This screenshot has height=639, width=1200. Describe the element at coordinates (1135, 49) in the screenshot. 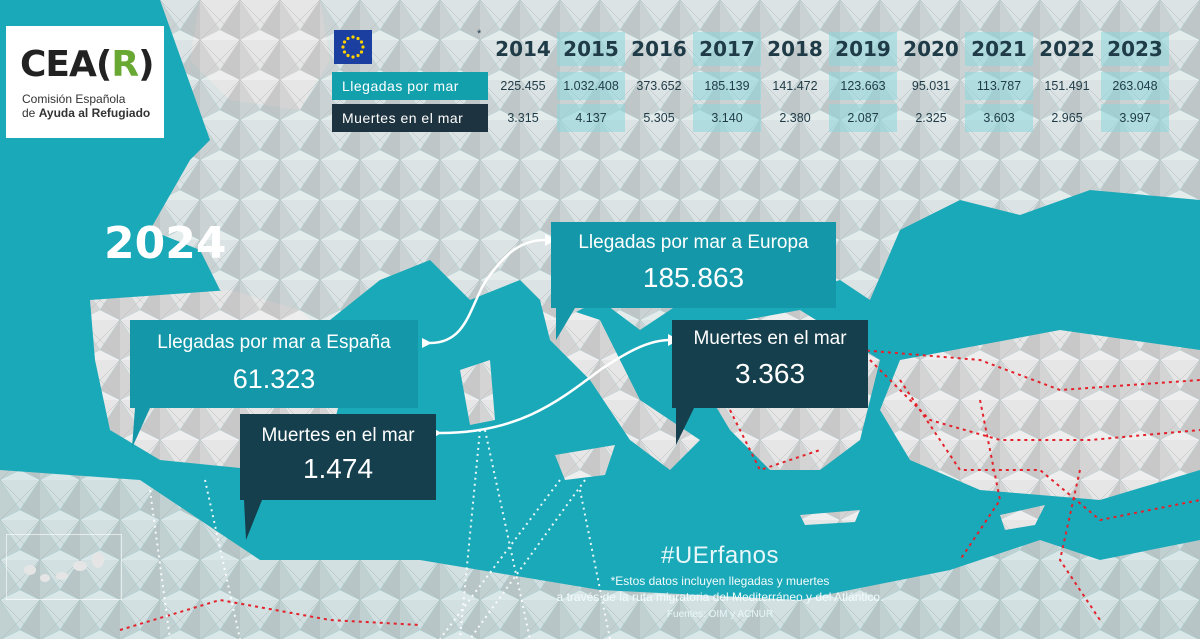

I see `year-2023: 2023` at that location.